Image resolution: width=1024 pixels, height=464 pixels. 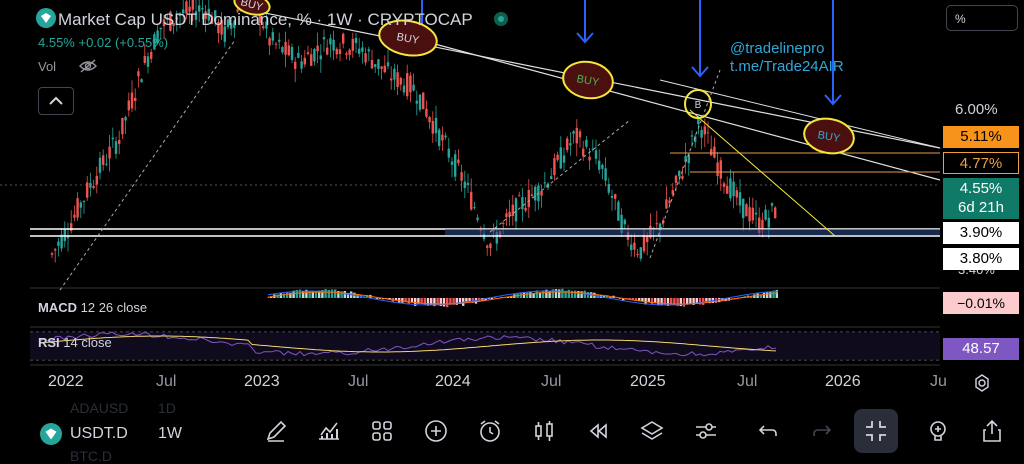 What do you see at coordinates (490, 431) in the screenshot?
I see `alert-icon` at bounding box center [490, 431].